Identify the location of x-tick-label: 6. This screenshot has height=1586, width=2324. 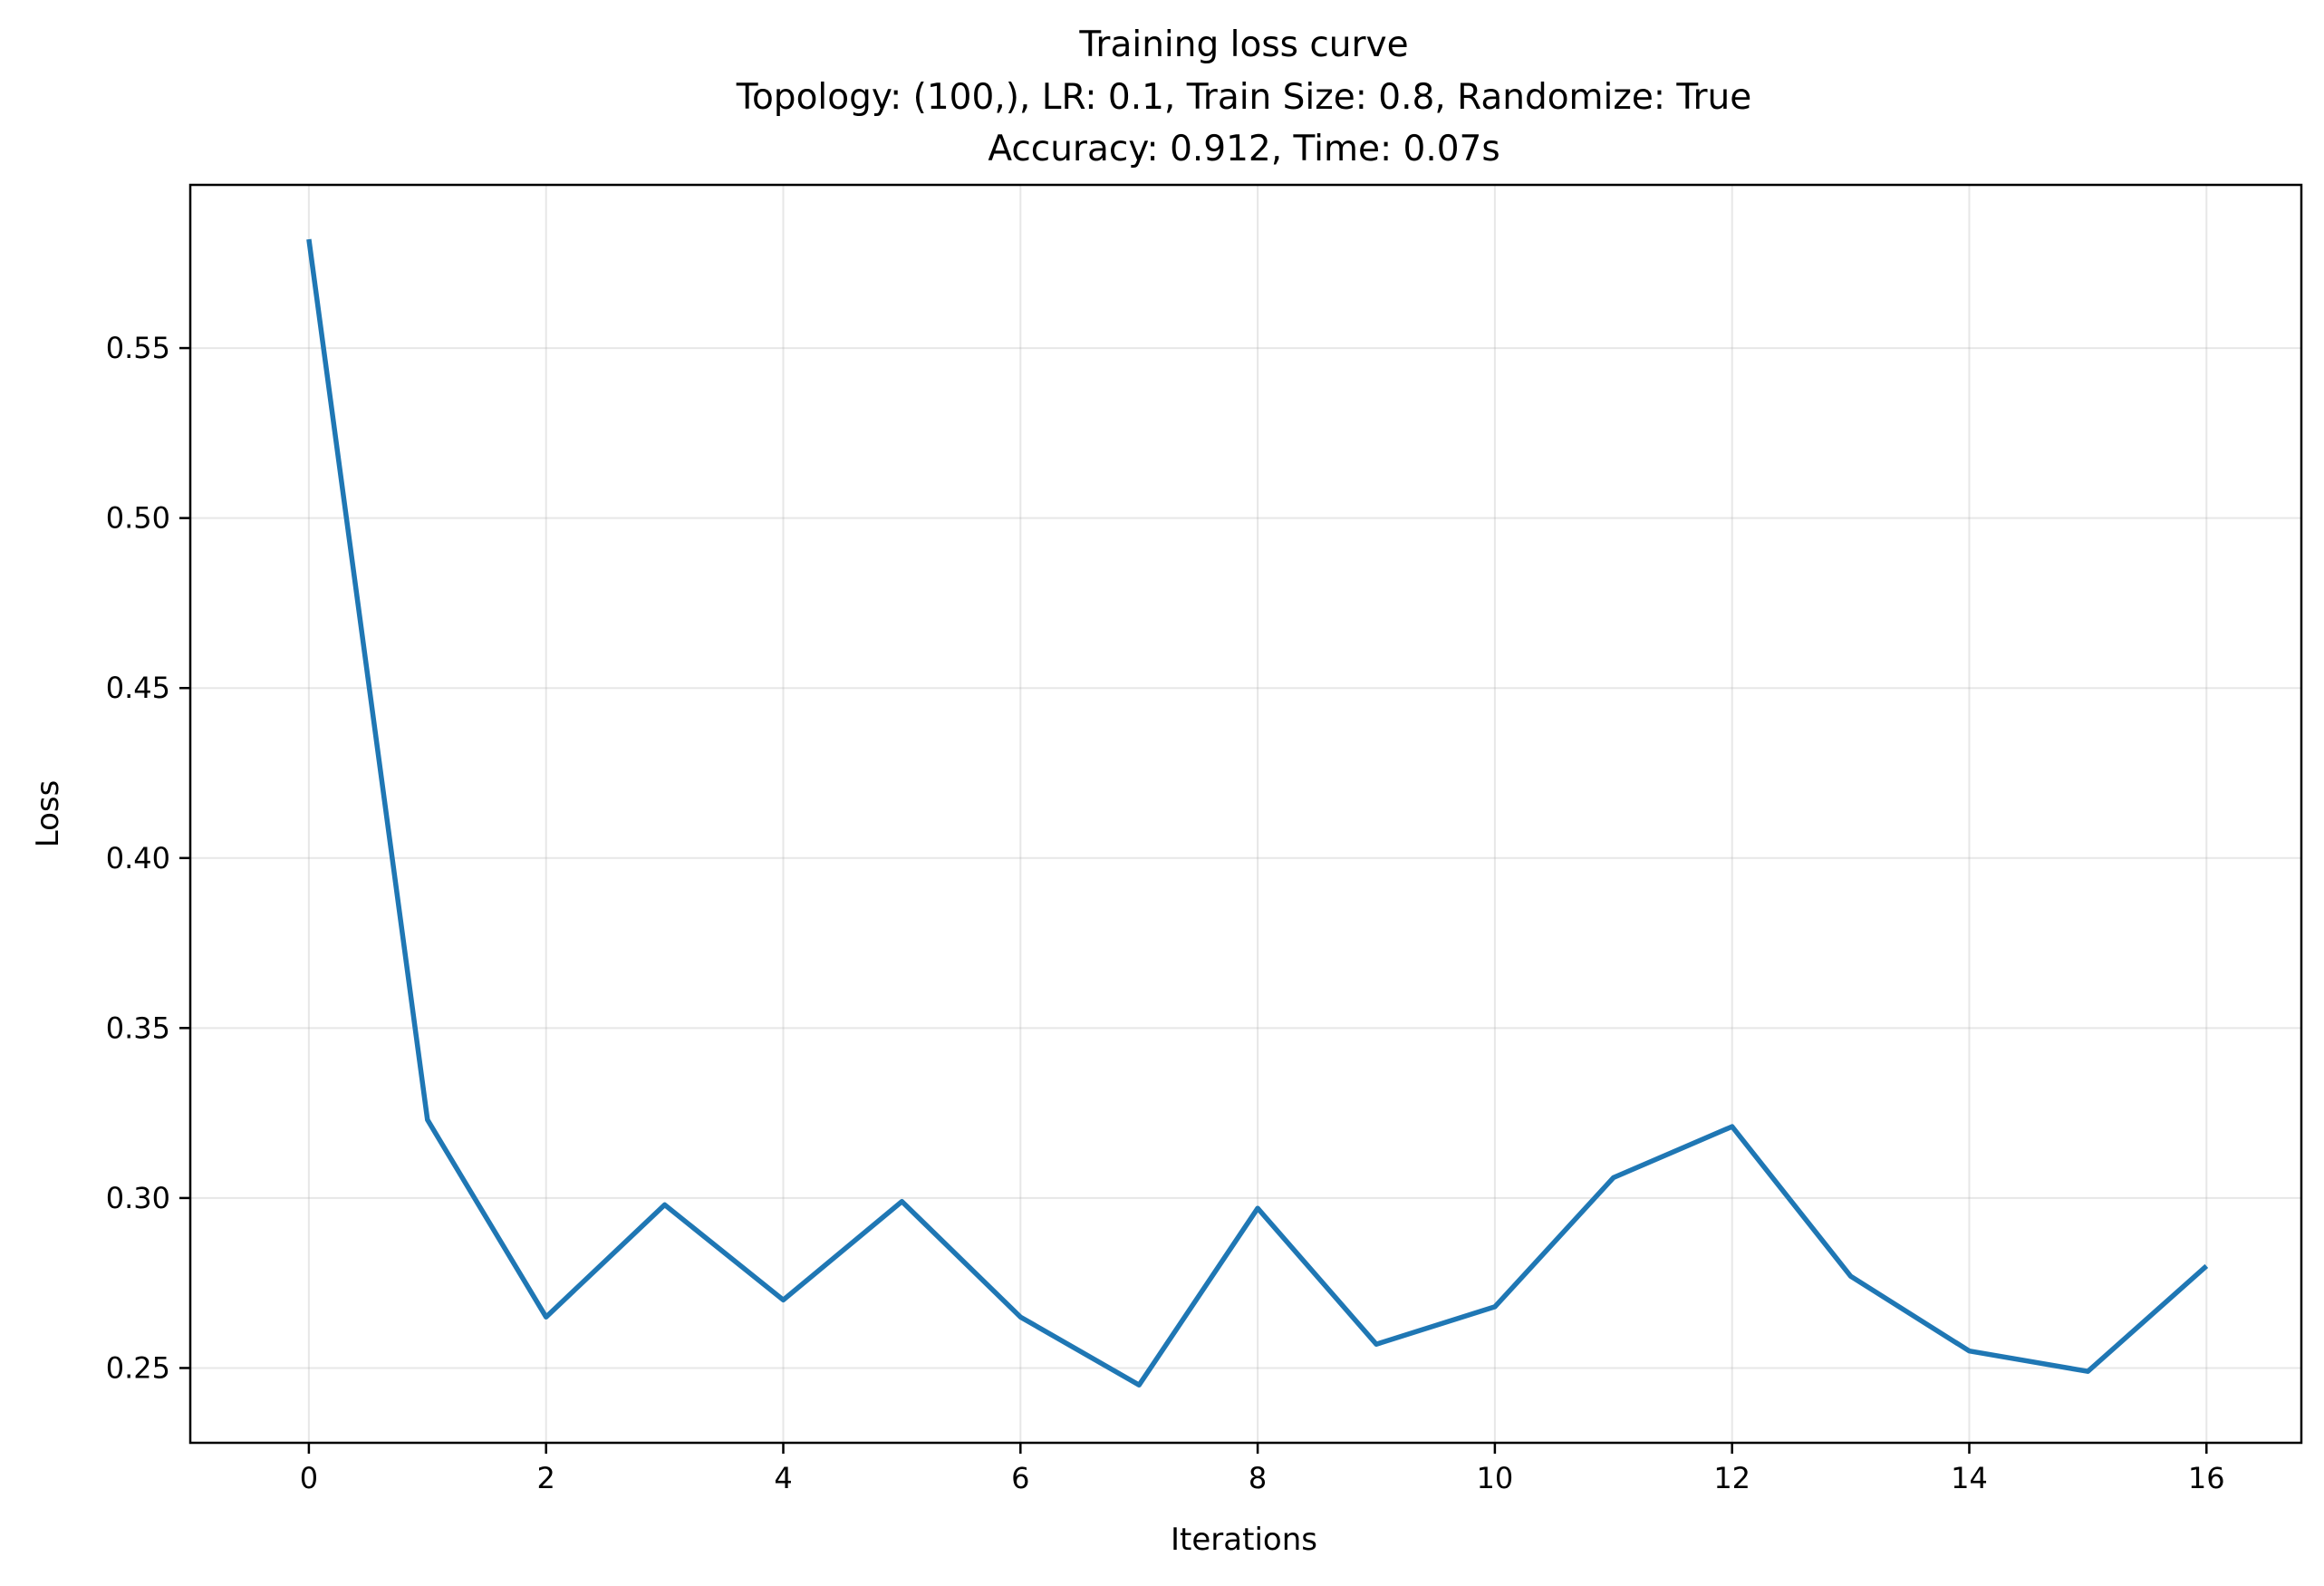
(1020, 1478).